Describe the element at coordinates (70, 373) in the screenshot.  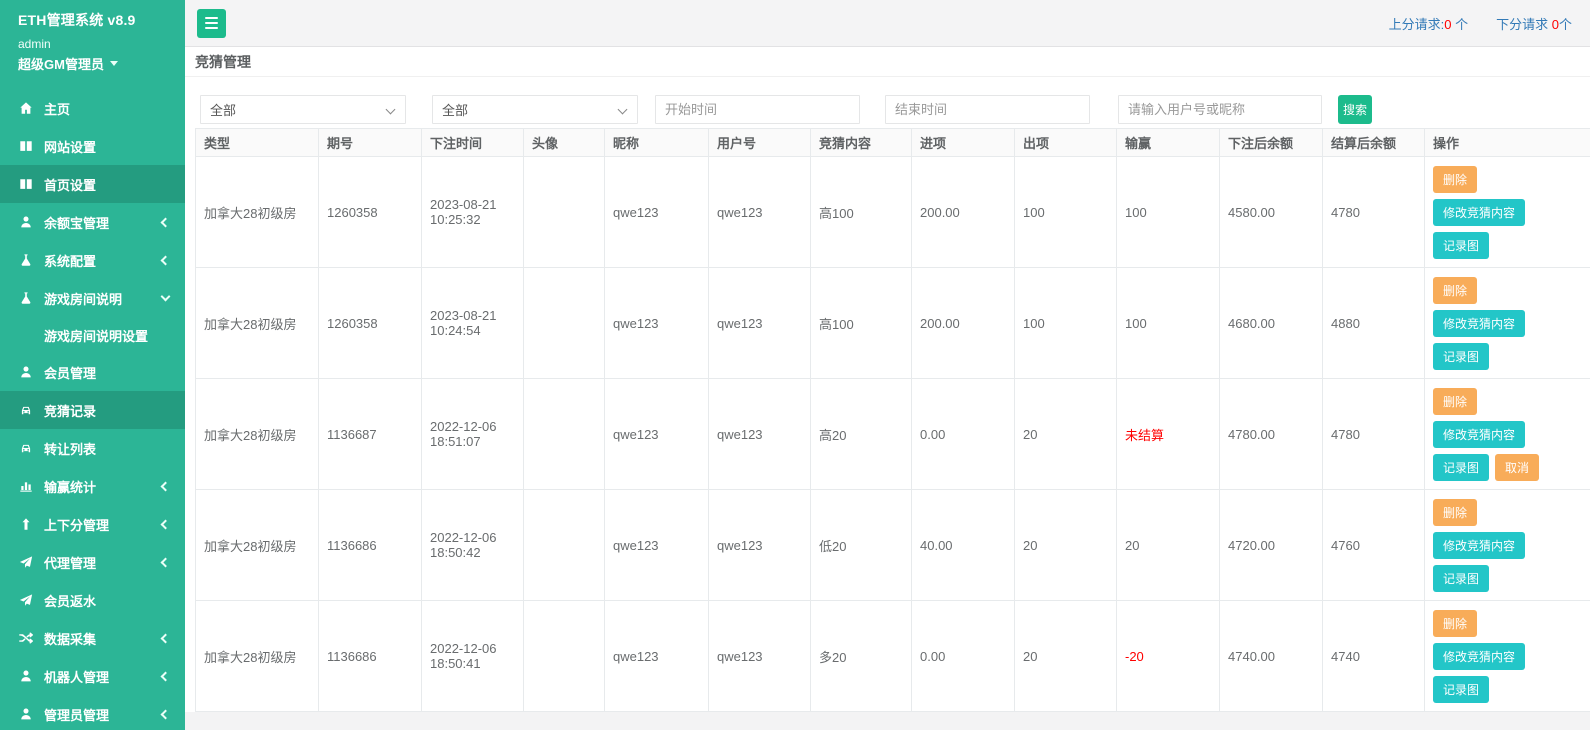
I see `sidebar-item-label: 会员管理` at that location.